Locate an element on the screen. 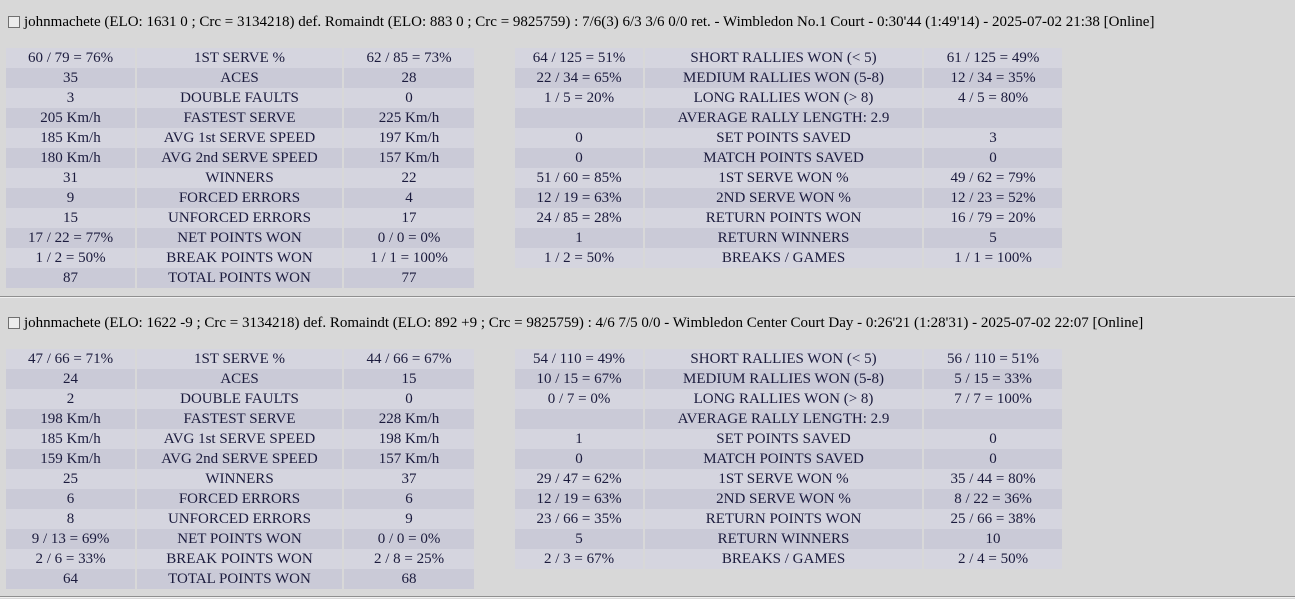 This screenshot has width=1295, height=599. stat-value-p1: 87 is located at coordinates (70, 278).